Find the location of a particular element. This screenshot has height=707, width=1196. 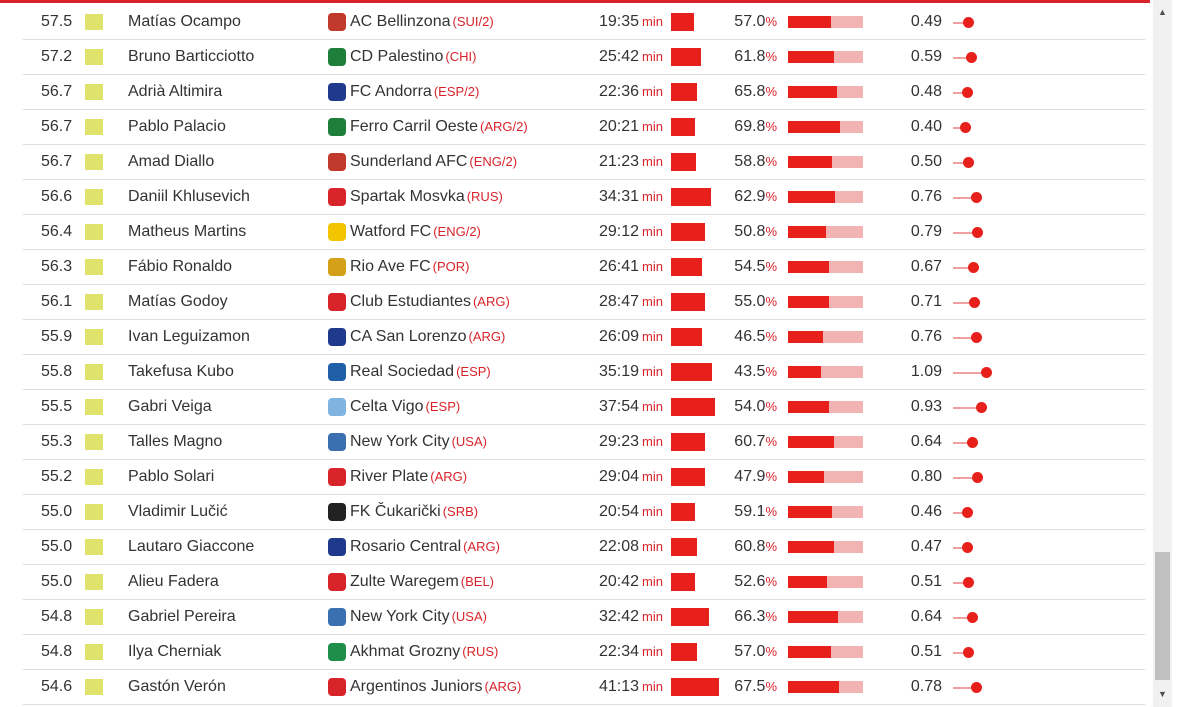

player-name-link: Ilya Cherniak is located at coordinates (175, 651).